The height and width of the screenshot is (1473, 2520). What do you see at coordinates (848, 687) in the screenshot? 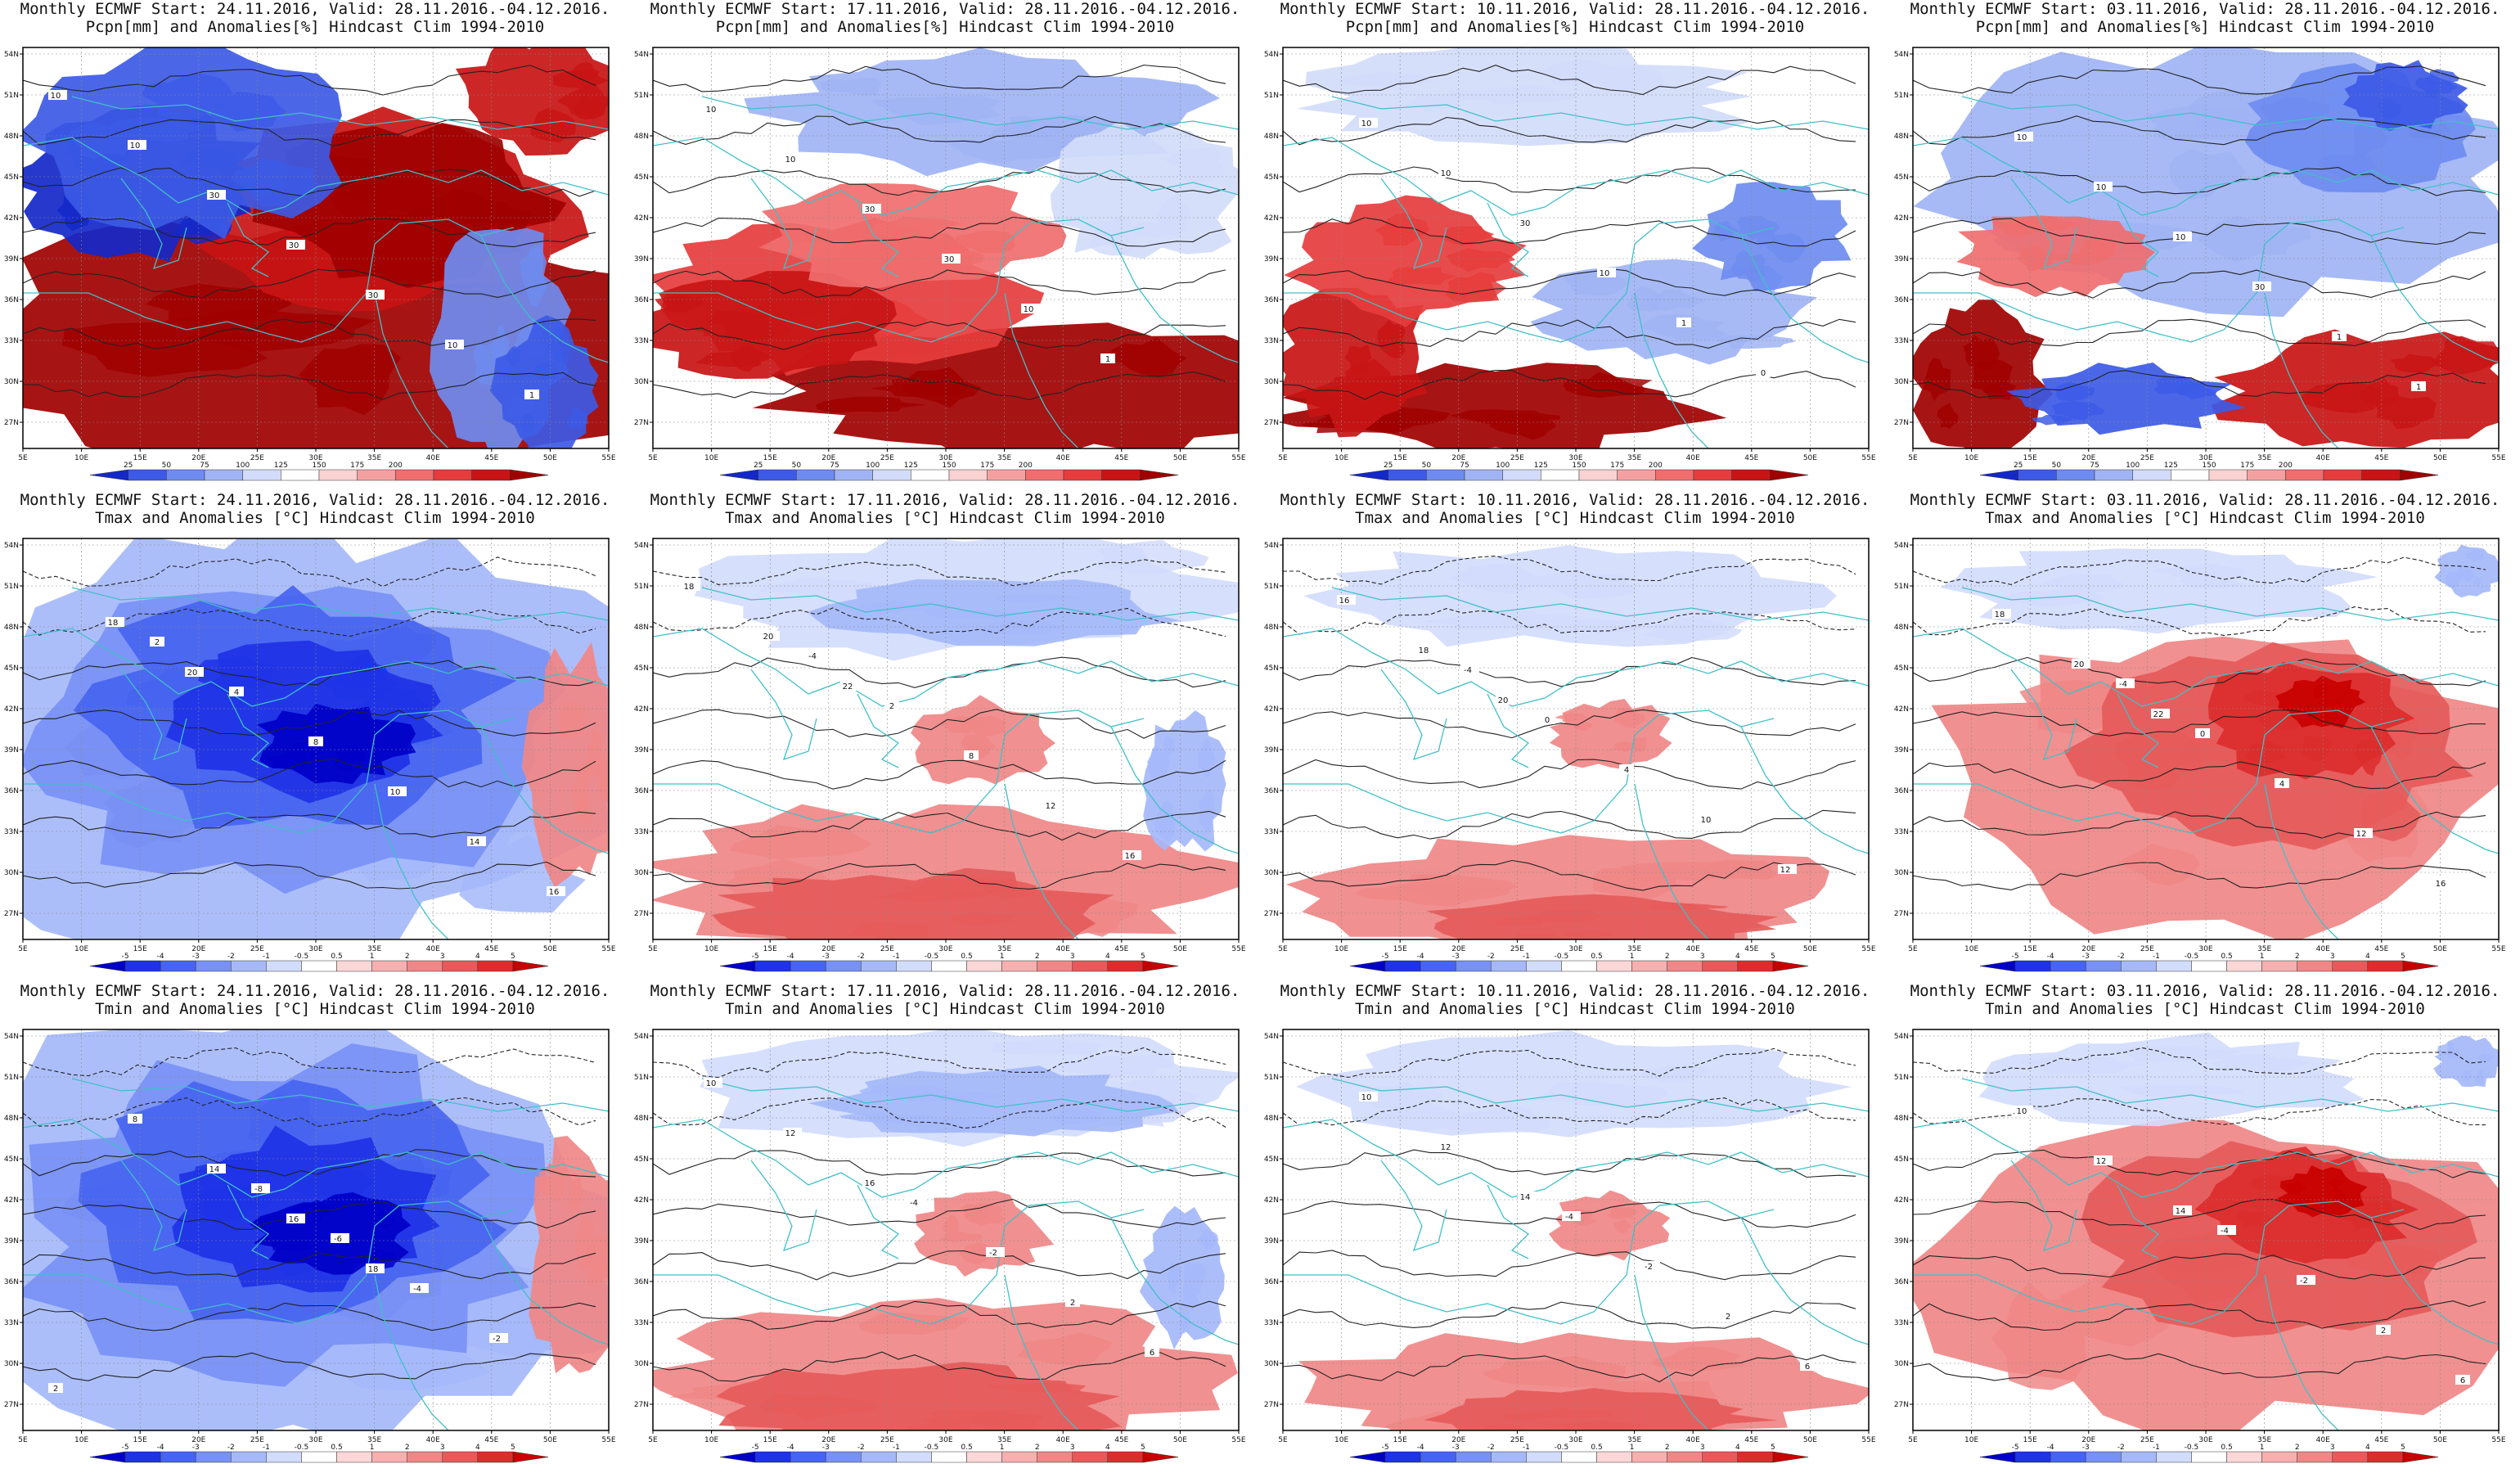
I see `contour-label: 22` at bounding box center [848, 687].